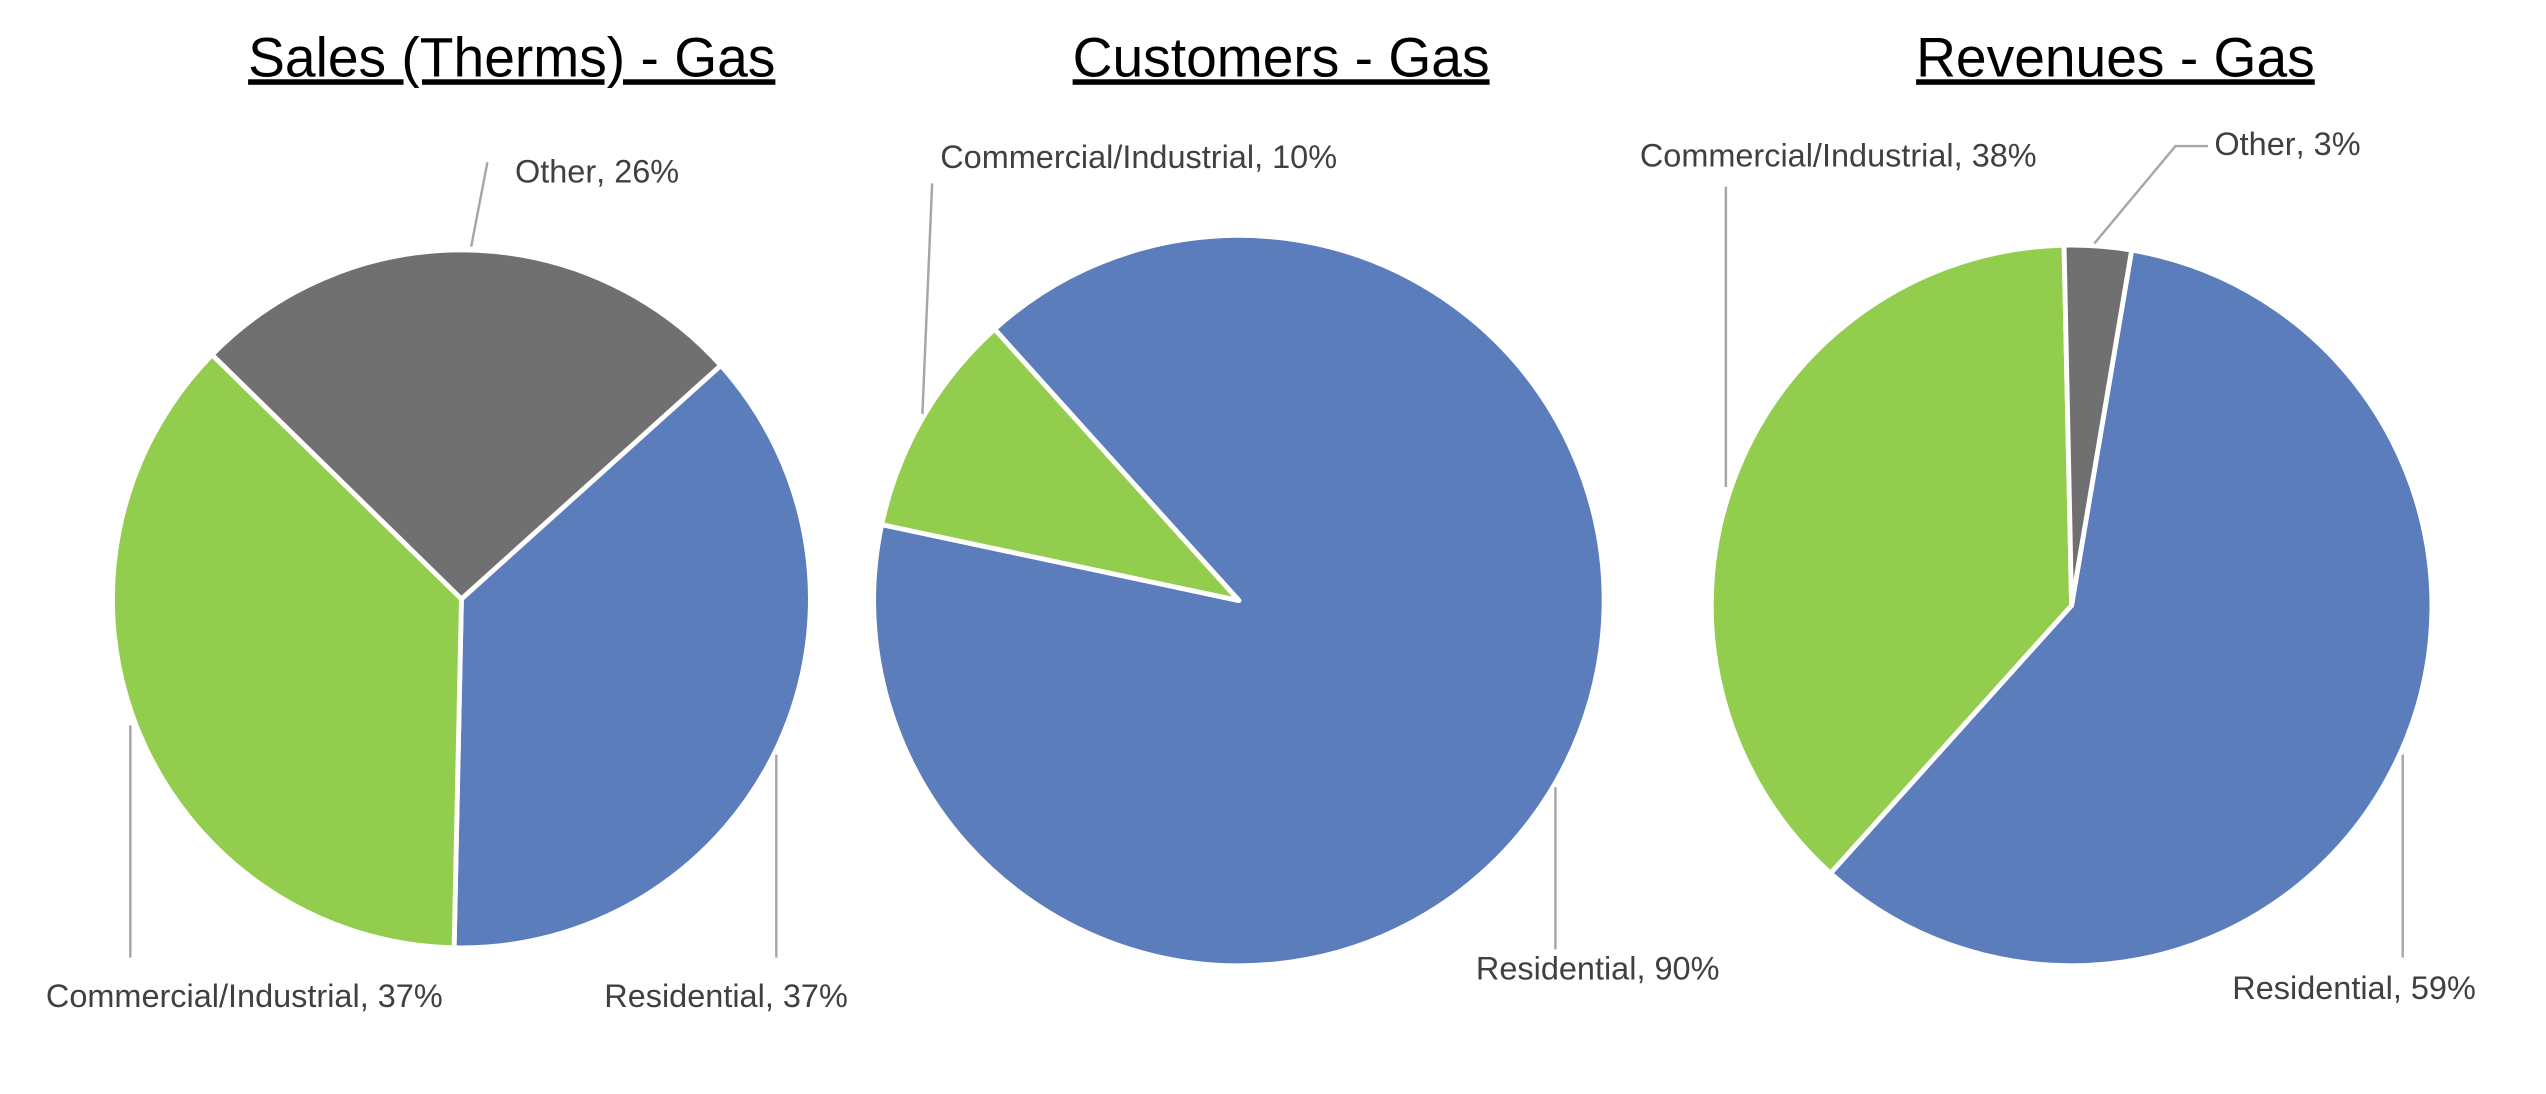 The height and width of the screenshot is (1094, 2546). What do you see at coordinates (597, 171) in the screenshot?
I see `data-label: Other, 26%` at bounding box center [597, 171].